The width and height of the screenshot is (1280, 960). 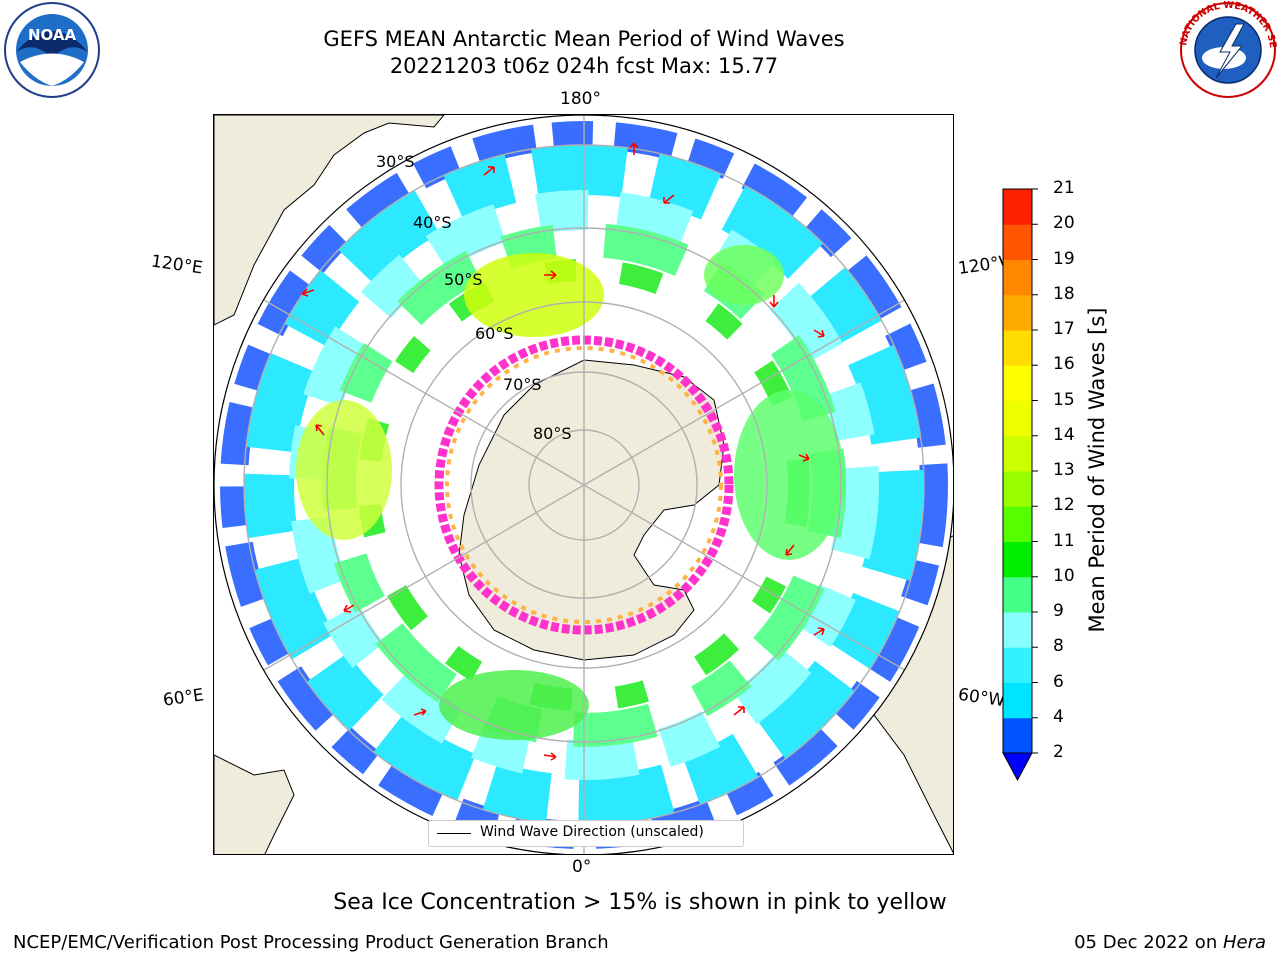 What do you see at coordinates (1097, 470) in the screenshot?
I see `colorbar-label: Mean Period of Wind Waves [s]` at bounding box center [1097, 470].